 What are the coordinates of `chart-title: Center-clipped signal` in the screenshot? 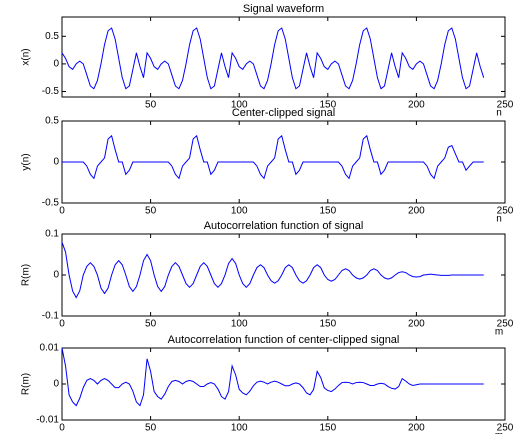 It's located at (283, 113).